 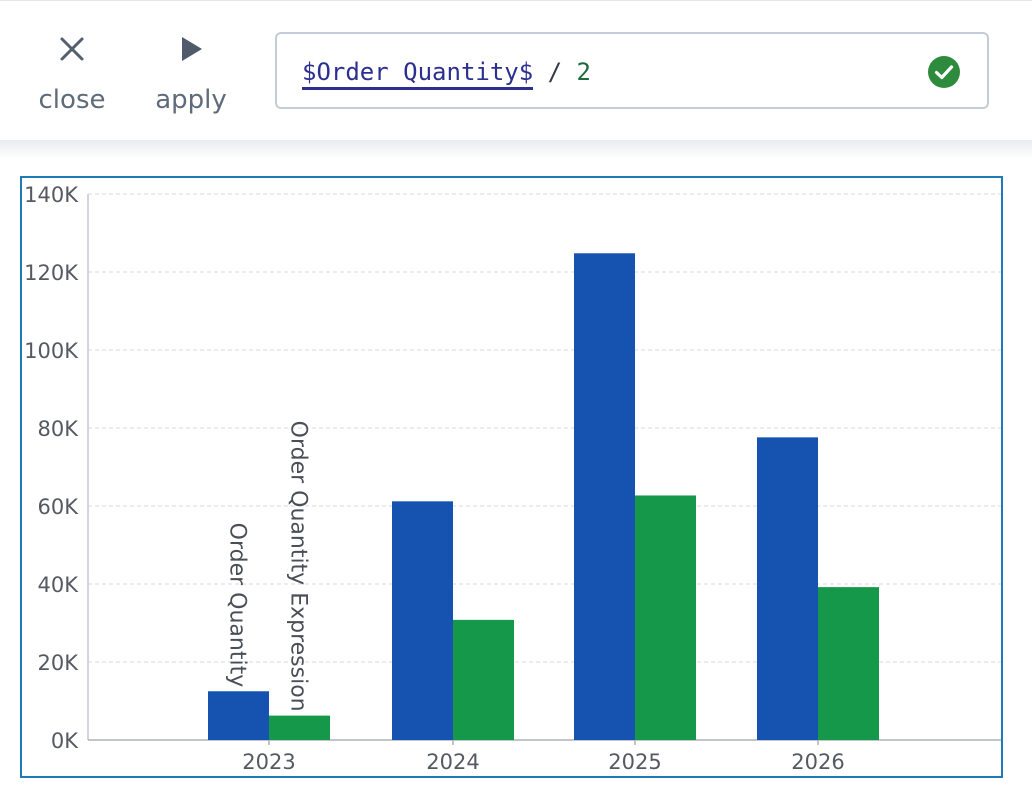 I want to click on x-tick-label: 2024, so click(x=452, y=762).